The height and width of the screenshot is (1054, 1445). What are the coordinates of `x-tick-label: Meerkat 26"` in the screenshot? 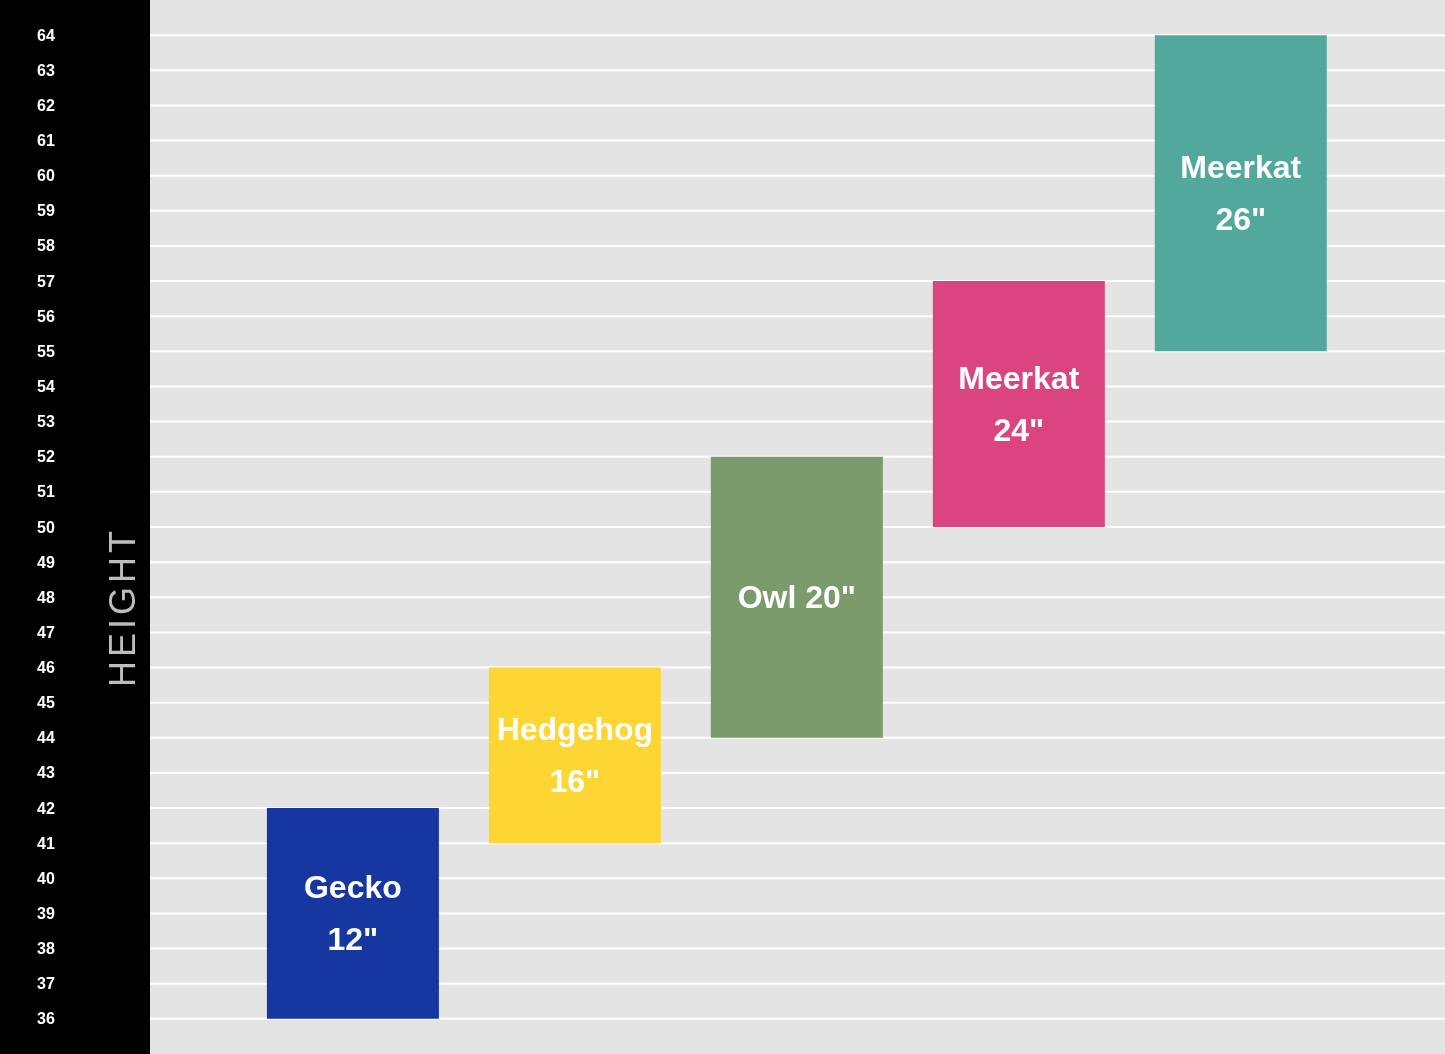 It's located at (1241, 193).